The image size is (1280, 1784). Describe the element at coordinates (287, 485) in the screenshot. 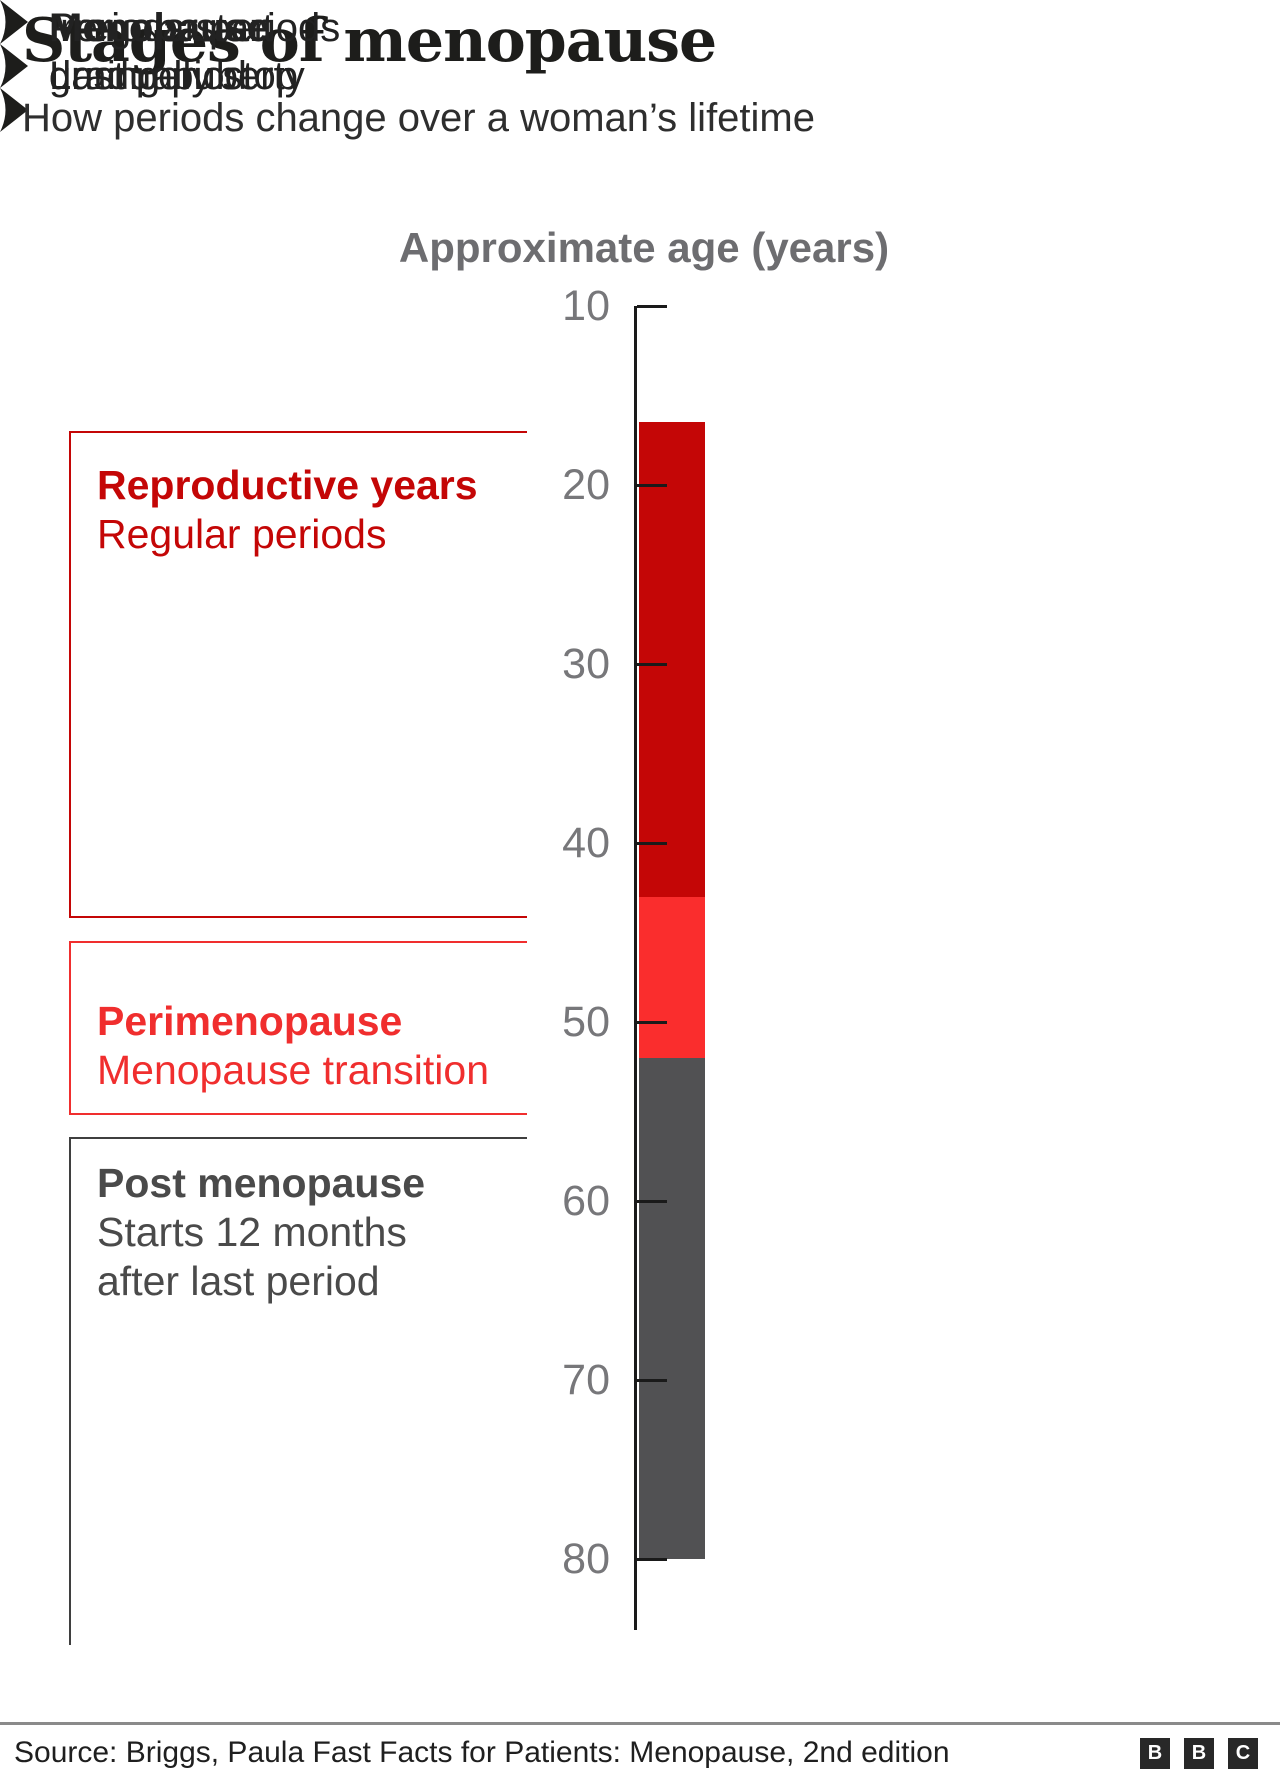

I see `stage-label-heading: Reproductive years` at that location.